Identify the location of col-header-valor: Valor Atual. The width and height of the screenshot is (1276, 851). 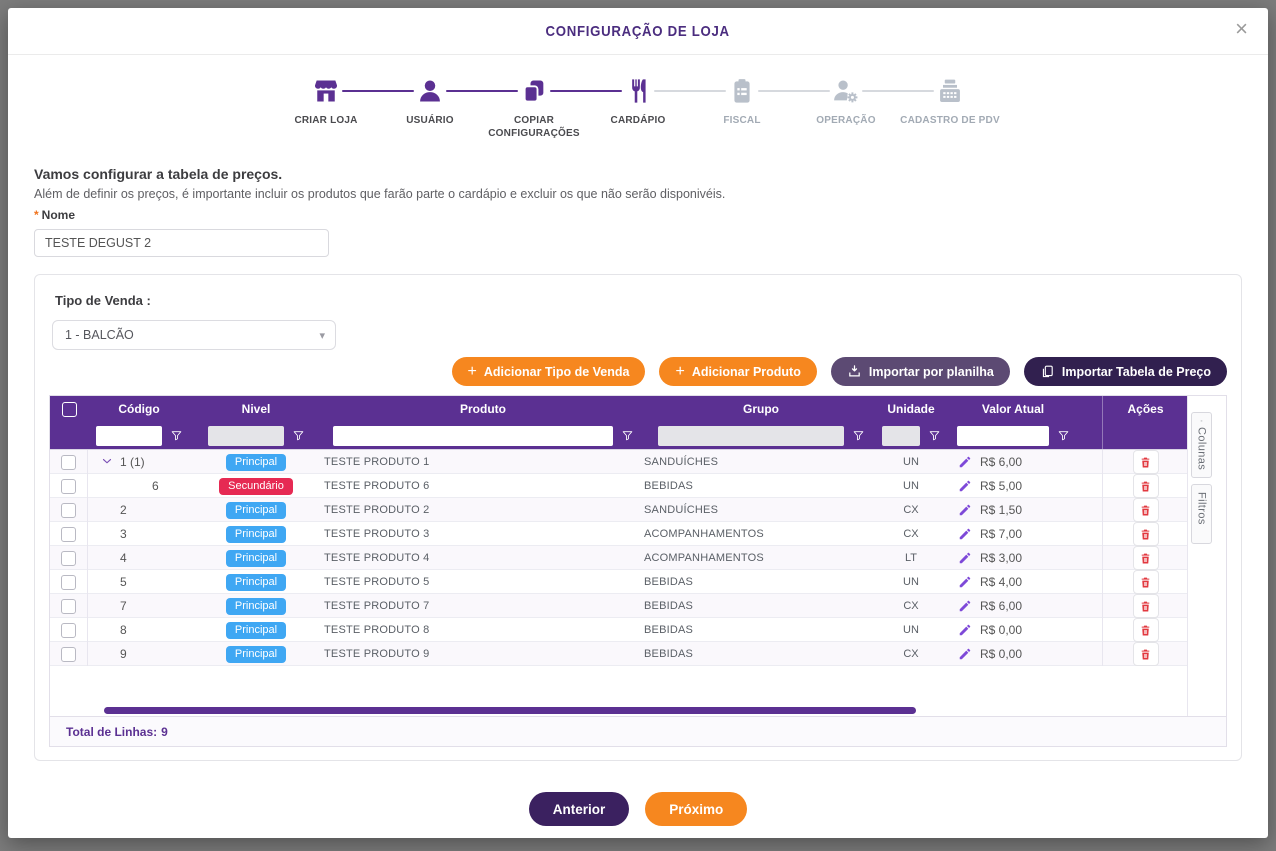
(1013, 409).